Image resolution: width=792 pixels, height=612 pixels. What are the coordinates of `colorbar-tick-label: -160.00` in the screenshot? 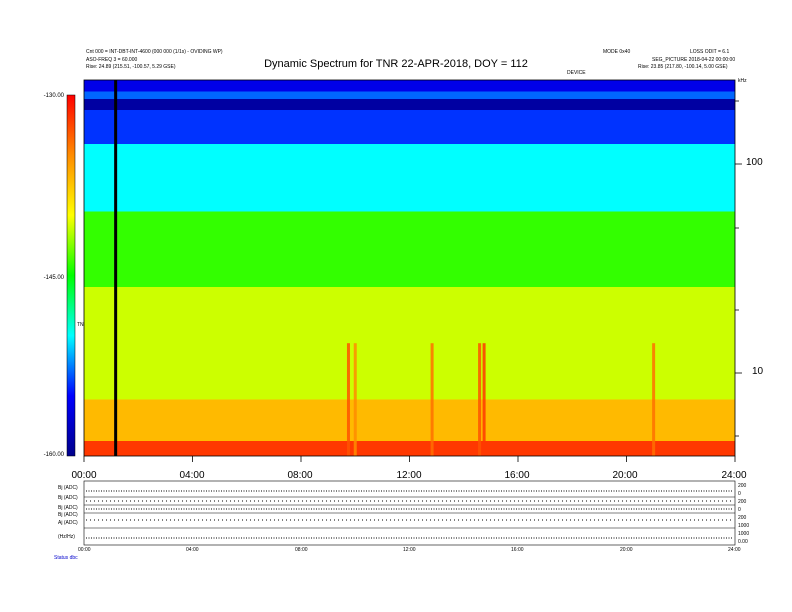 It's located at (53, 455).